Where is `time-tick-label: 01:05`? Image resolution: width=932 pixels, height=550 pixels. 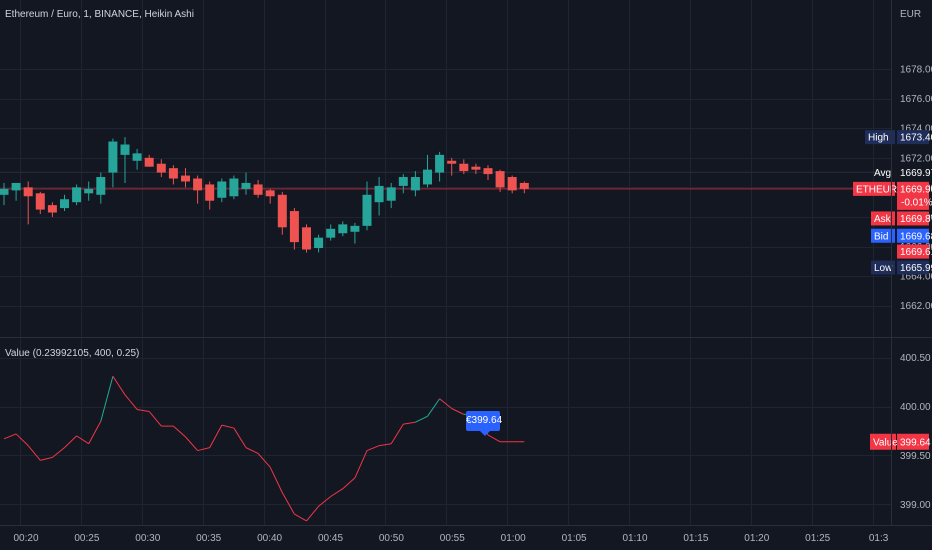
time-tick-label: 01:05 is located at coordinates (574, 538).